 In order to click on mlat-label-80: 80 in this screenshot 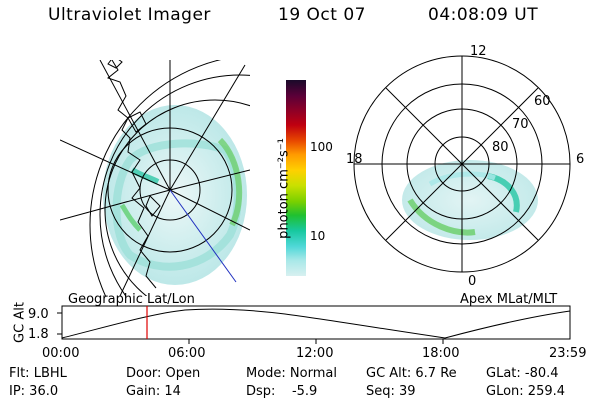, I will do `click(500, 147)`.